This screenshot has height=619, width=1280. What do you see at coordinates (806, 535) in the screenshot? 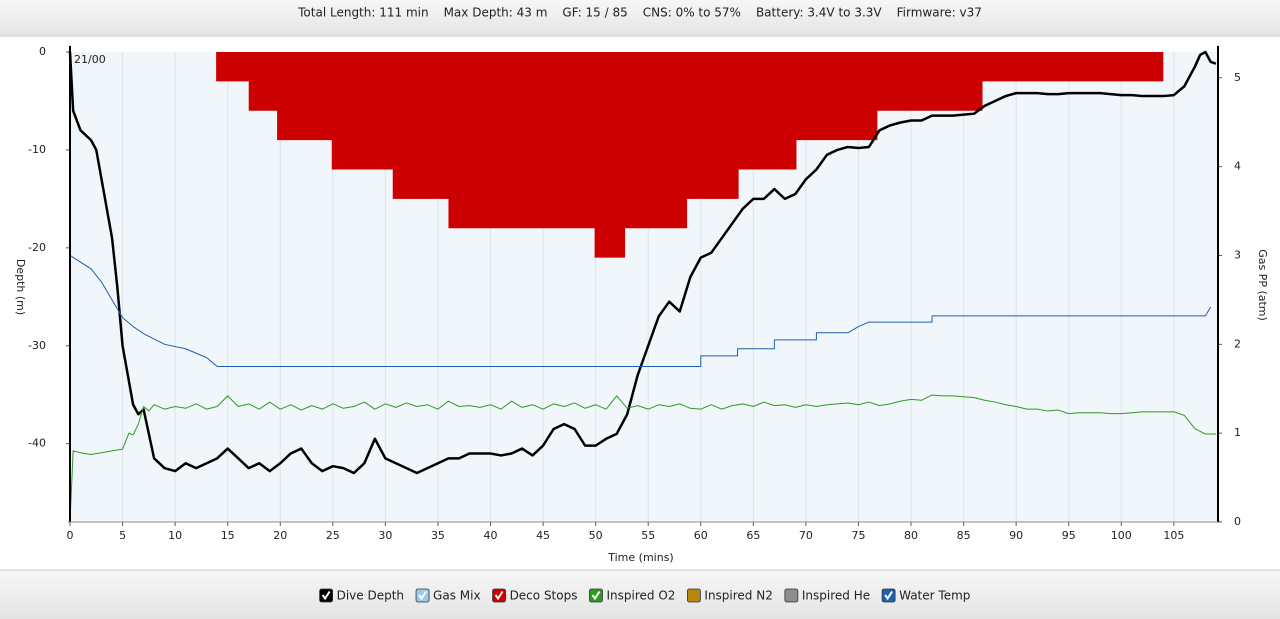
I see `x-tick-label: 70` at bounding box center [806, 535].